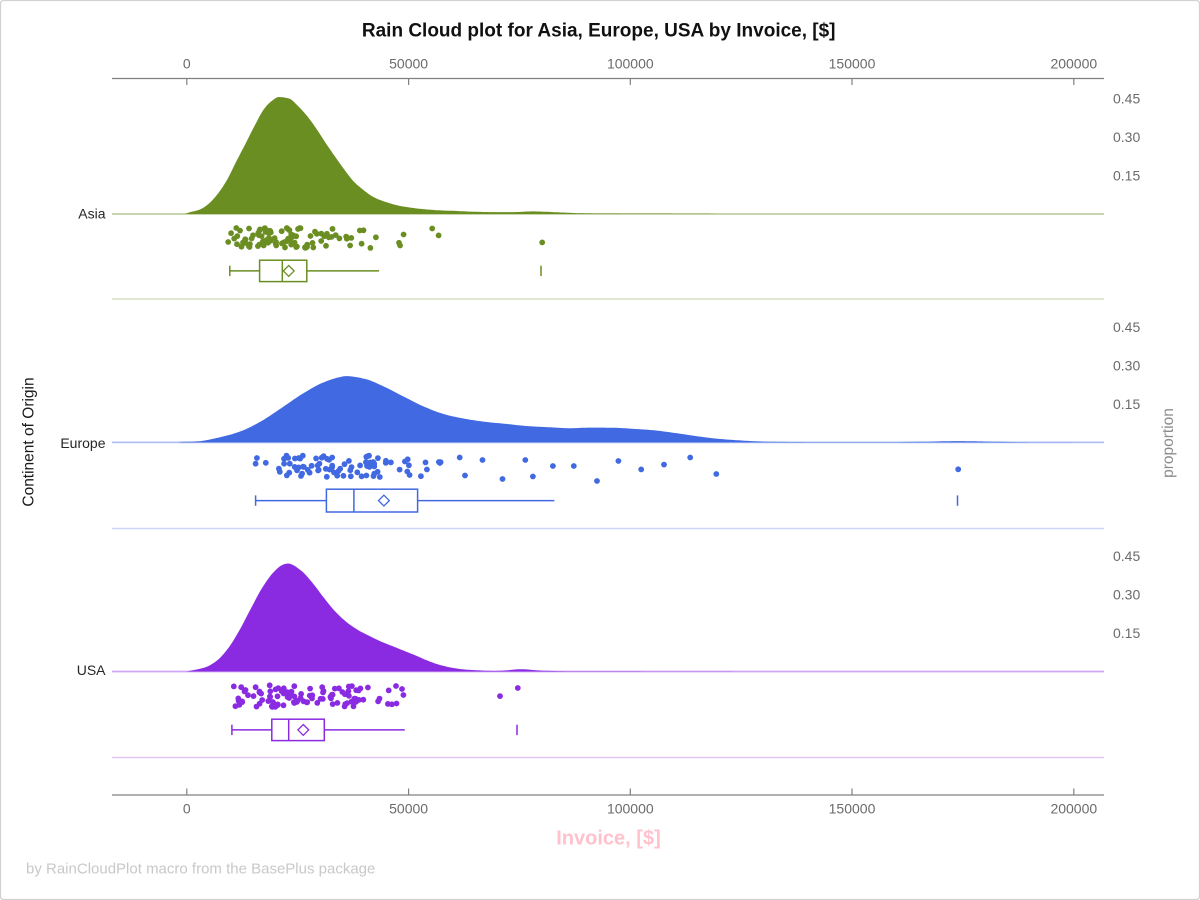 This screenshot has width=1200, height=900. I want to click on svg-text: USA, so click(91, 670).